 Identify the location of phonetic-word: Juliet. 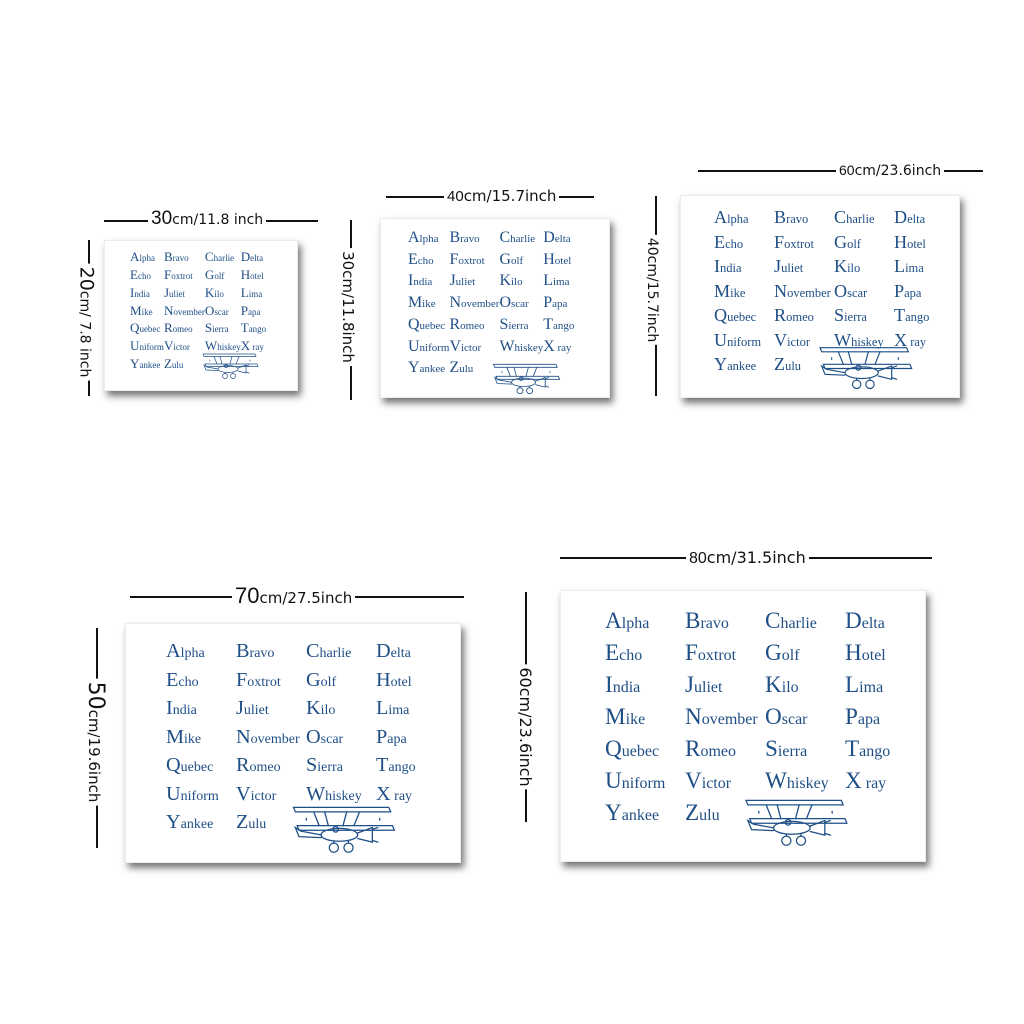
(184, 295).